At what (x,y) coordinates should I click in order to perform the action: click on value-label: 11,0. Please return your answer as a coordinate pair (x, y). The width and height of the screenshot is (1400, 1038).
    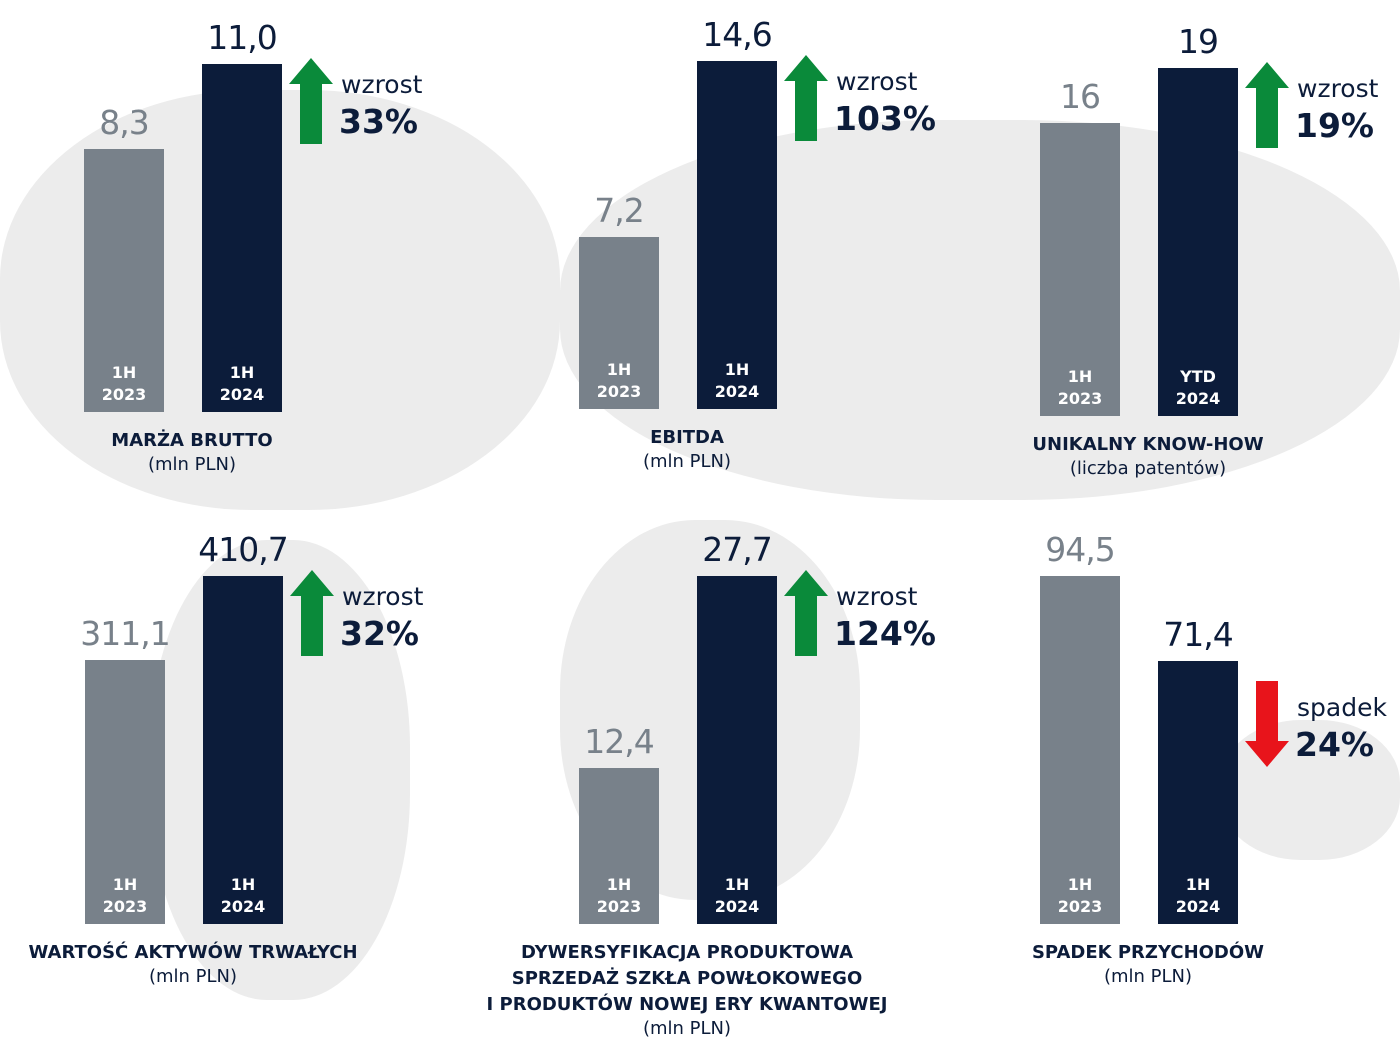
    Looking at the image, I should click on (242, 37).